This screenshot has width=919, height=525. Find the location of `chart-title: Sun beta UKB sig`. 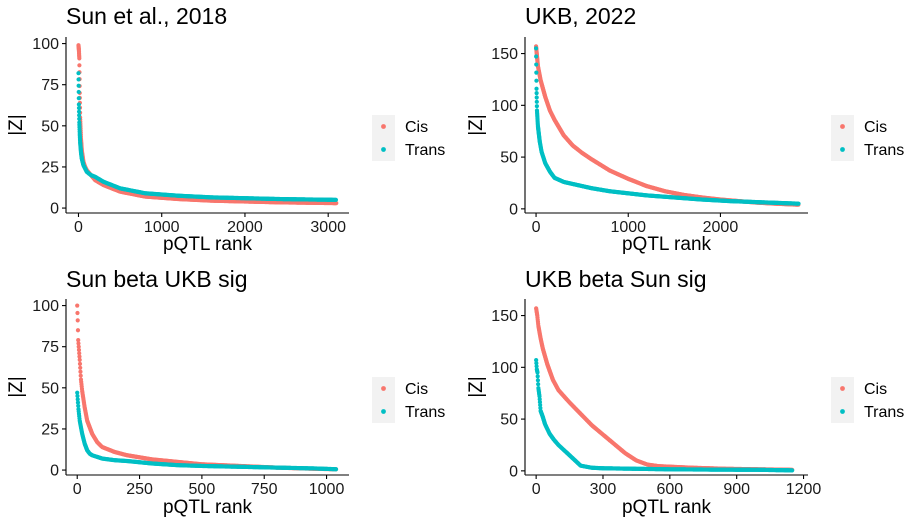

chart-title: Sun beta UKB sig is located at coordinates (157, 279).